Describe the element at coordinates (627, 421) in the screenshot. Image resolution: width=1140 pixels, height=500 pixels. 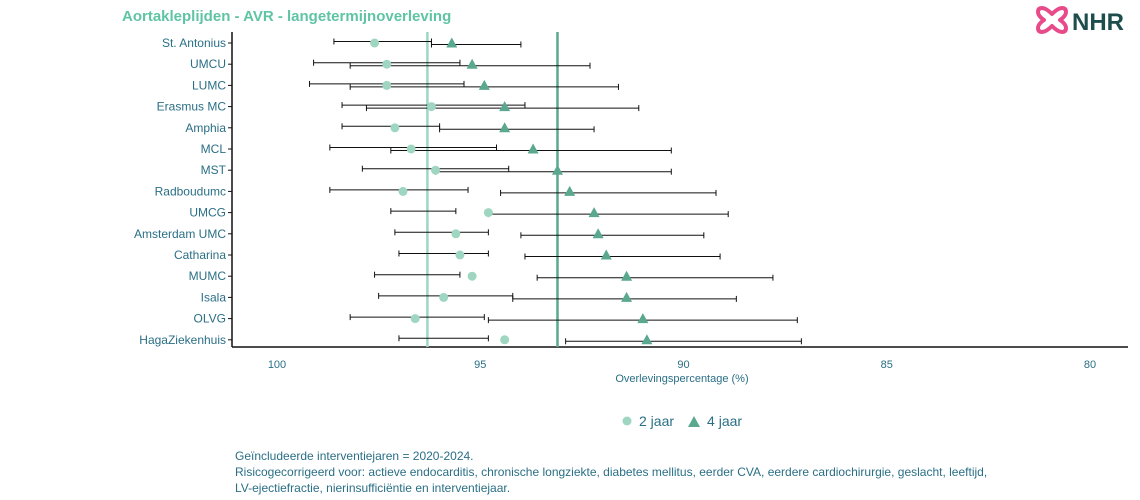
I see `legend-circle-icon` at that location.